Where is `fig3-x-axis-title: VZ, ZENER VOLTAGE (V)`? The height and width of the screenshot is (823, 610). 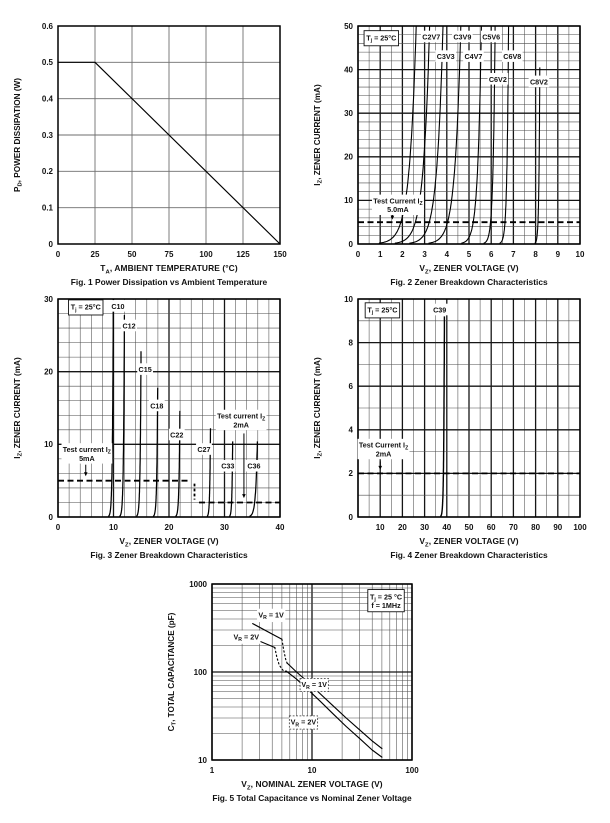 fig3-x-axis-title: VZ, ZENER VOLTAGE (V) is located at coordinates (169, 542).